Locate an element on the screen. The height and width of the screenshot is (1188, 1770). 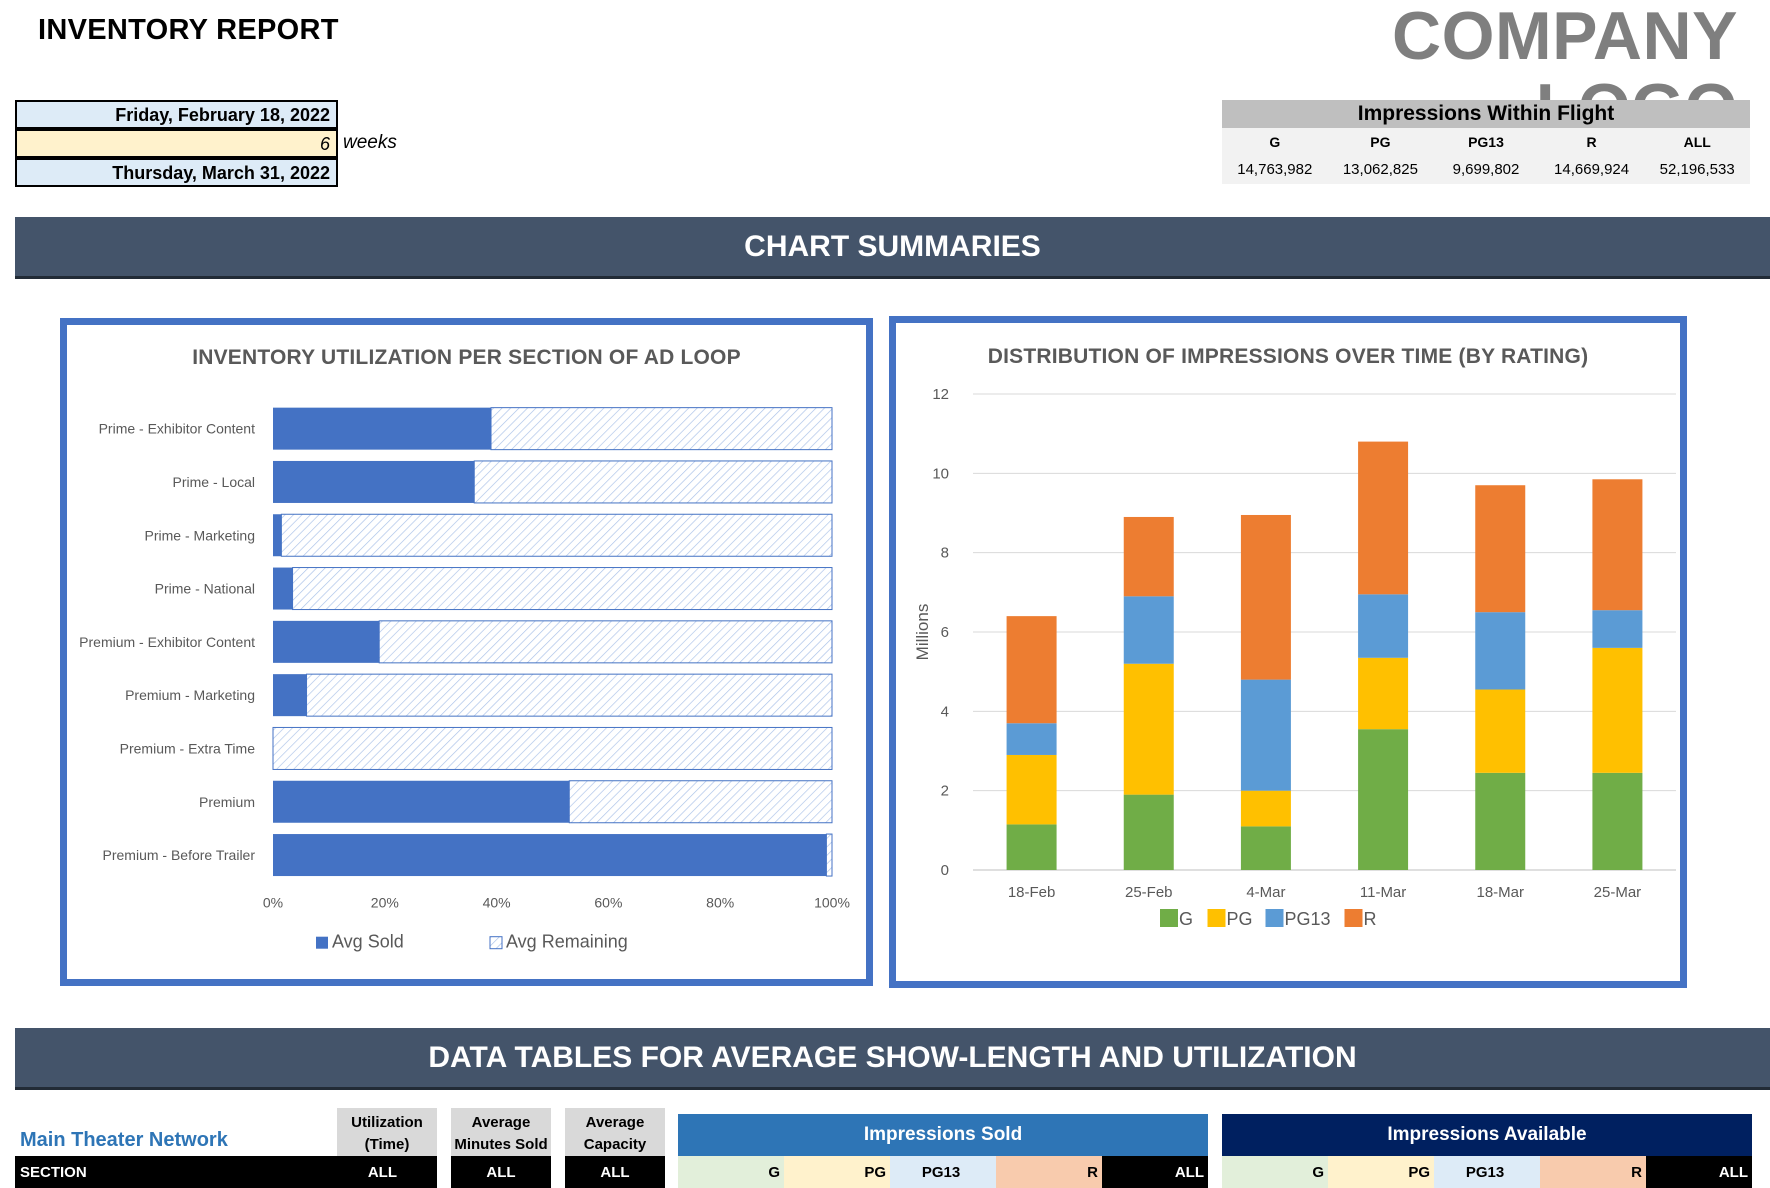
impressions-sold-header: Impressions Sold is located at coordinates (943, 1135).